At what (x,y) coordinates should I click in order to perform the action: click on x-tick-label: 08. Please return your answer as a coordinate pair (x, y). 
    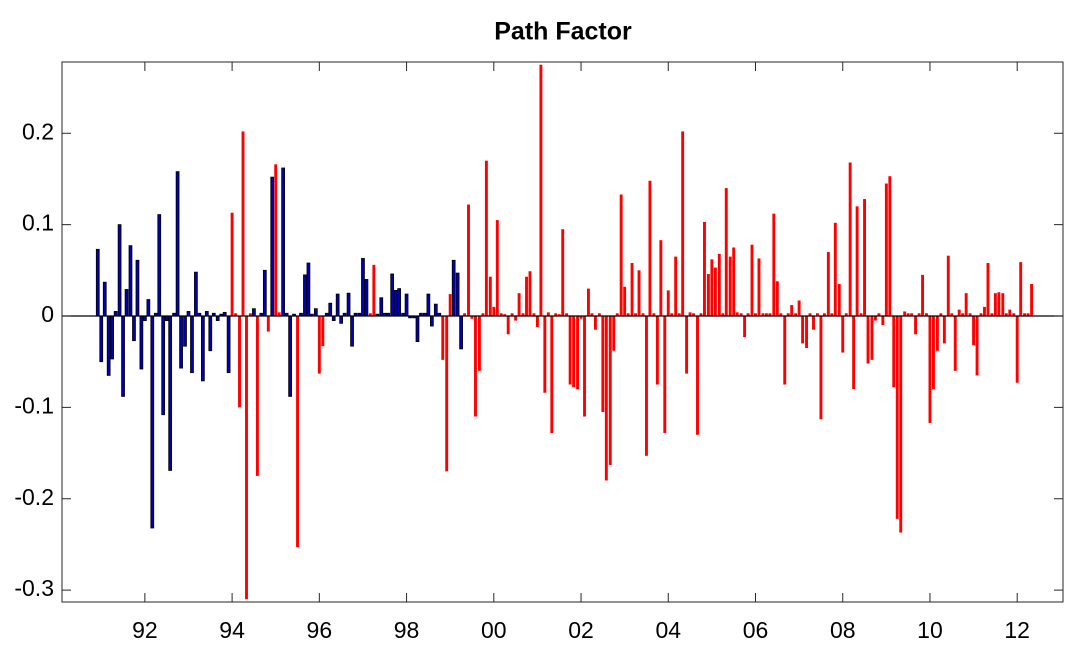
    Looking at the image, I should click on (843, 630).